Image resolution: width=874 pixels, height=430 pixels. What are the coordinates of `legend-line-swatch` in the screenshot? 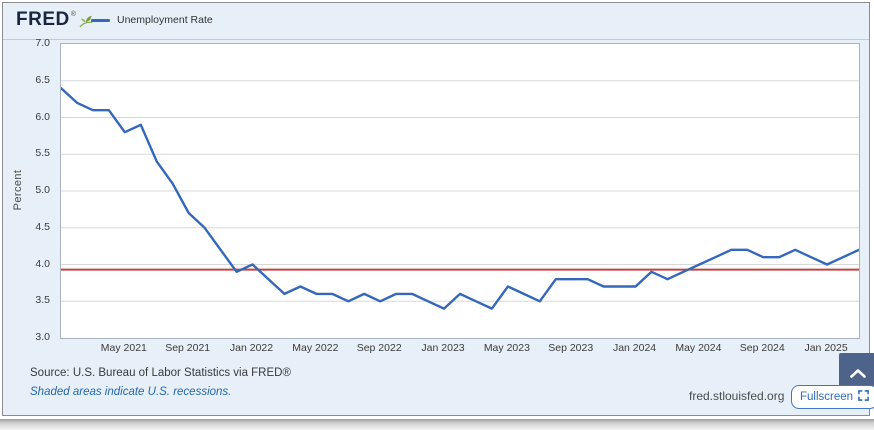 It's located at (100, 20).